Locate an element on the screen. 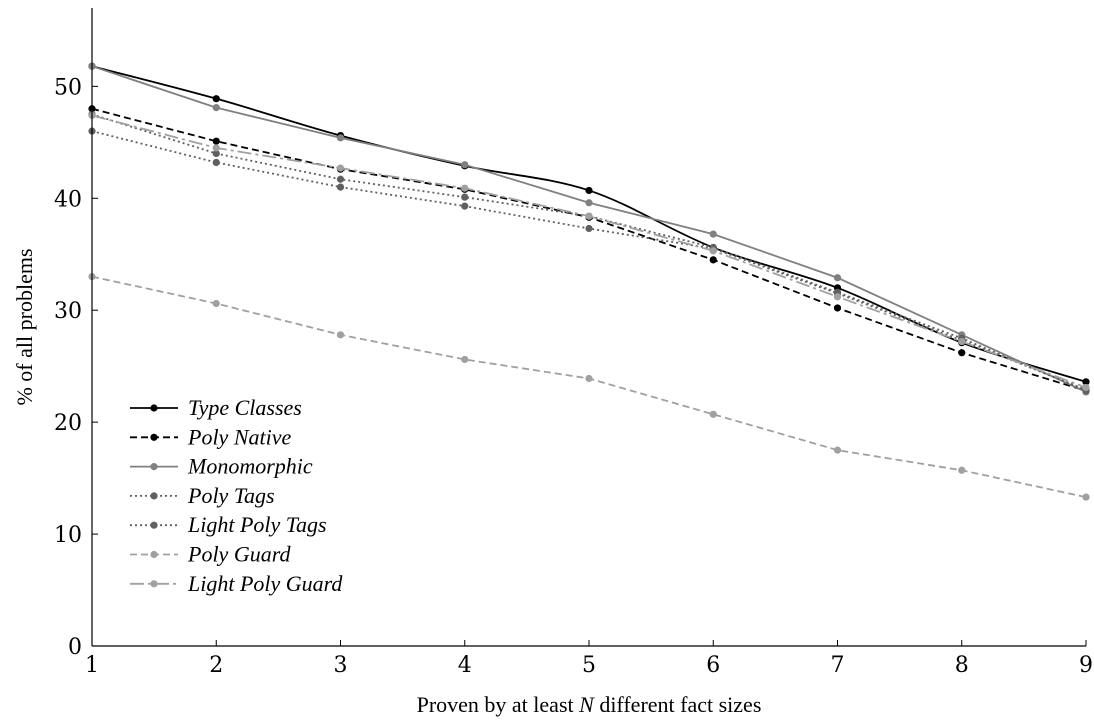 This screenshot has height=720, width=1094. legend-label: Poly Tags is located at coordinates (231, 495).